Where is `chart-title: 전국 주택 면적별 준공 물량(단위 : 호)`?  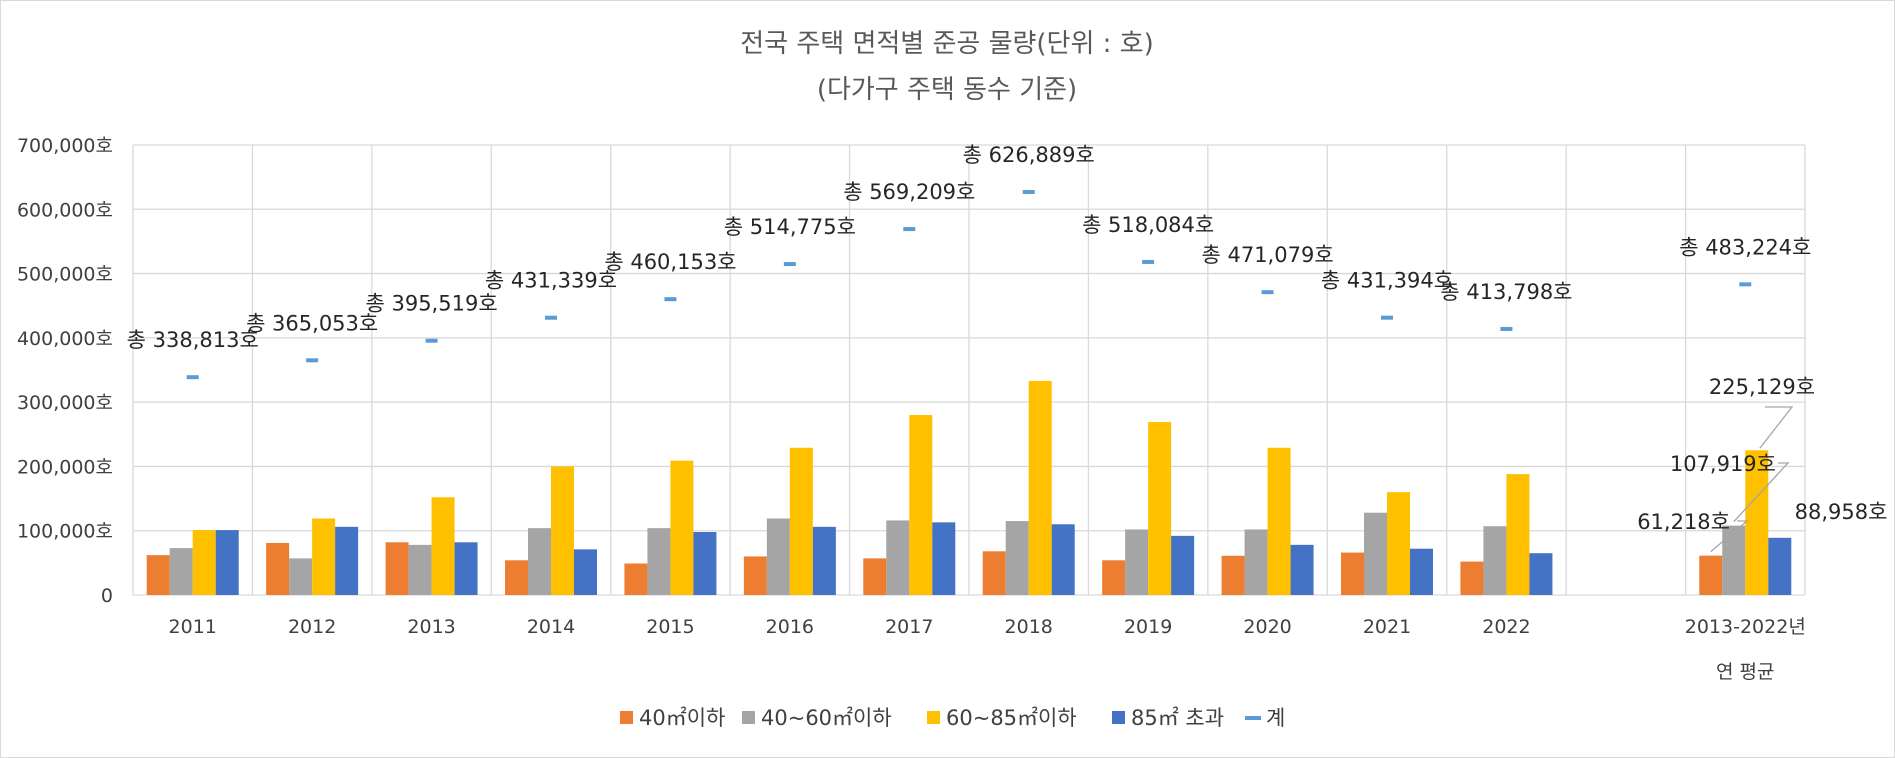
chart-title: 전국 주택 면적별 준공 물량(단위 : 호) is located at coordinates (947, 44).